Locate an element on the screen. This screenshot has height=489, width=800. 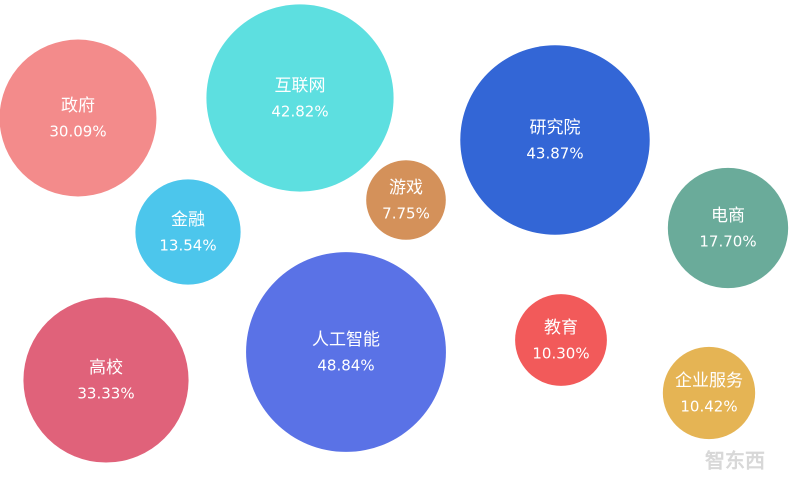
bubble-label: 研究院 is located at coordinates (555, 128).